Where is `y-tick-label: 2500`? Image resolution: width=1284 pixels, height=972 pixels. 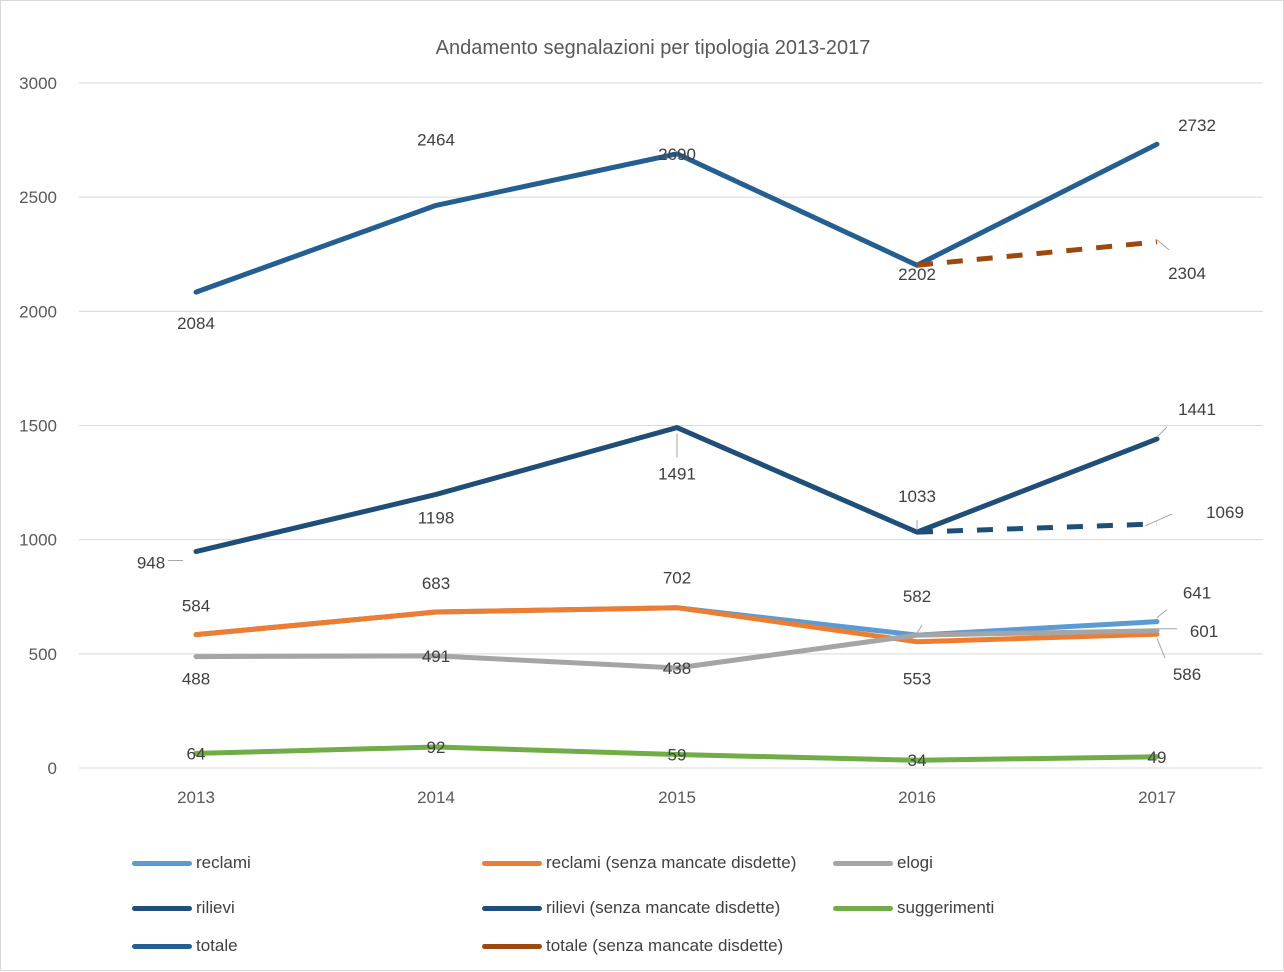 y-tick-label: 2500 is located at coordinates (38, 197).